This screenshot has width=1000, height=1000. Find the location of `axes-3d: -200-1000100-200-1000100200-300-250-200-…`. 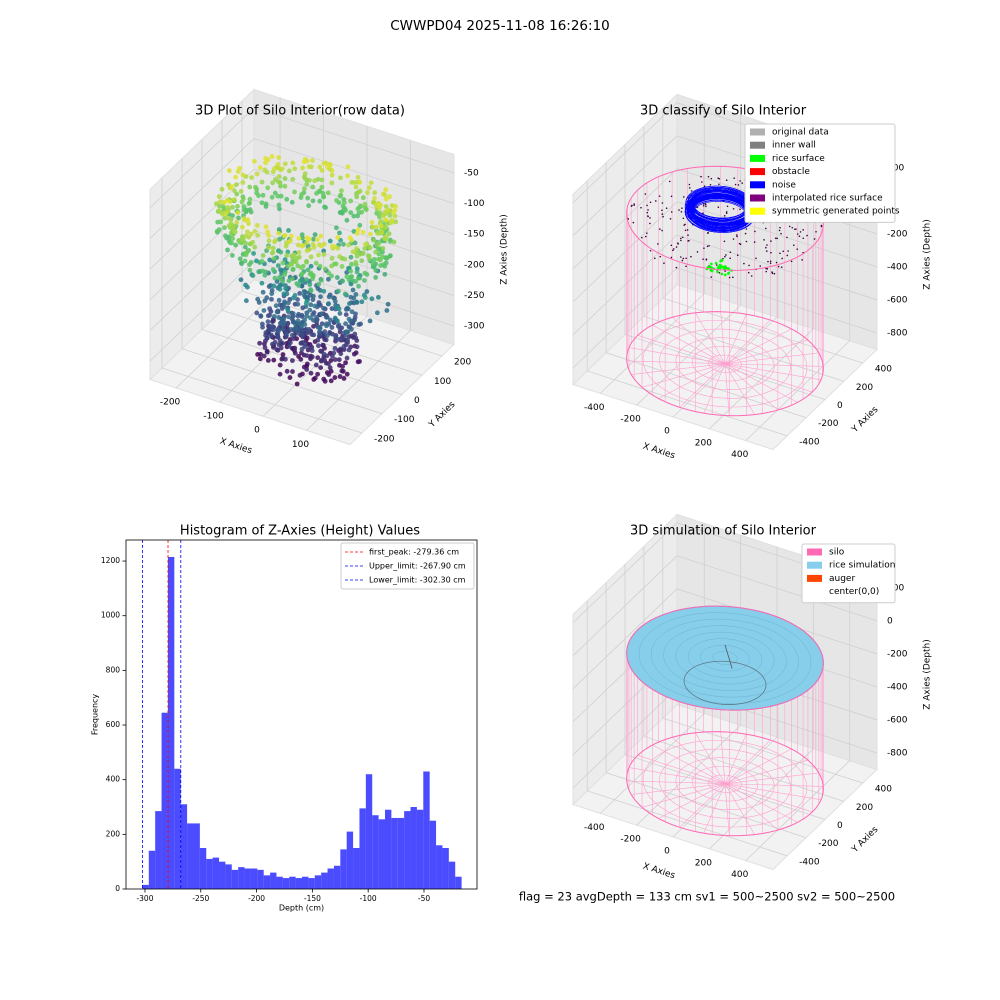

axes-3d: -200-1000100-200-1000100200-300-250-200-… is located at coordinates (329, 272).